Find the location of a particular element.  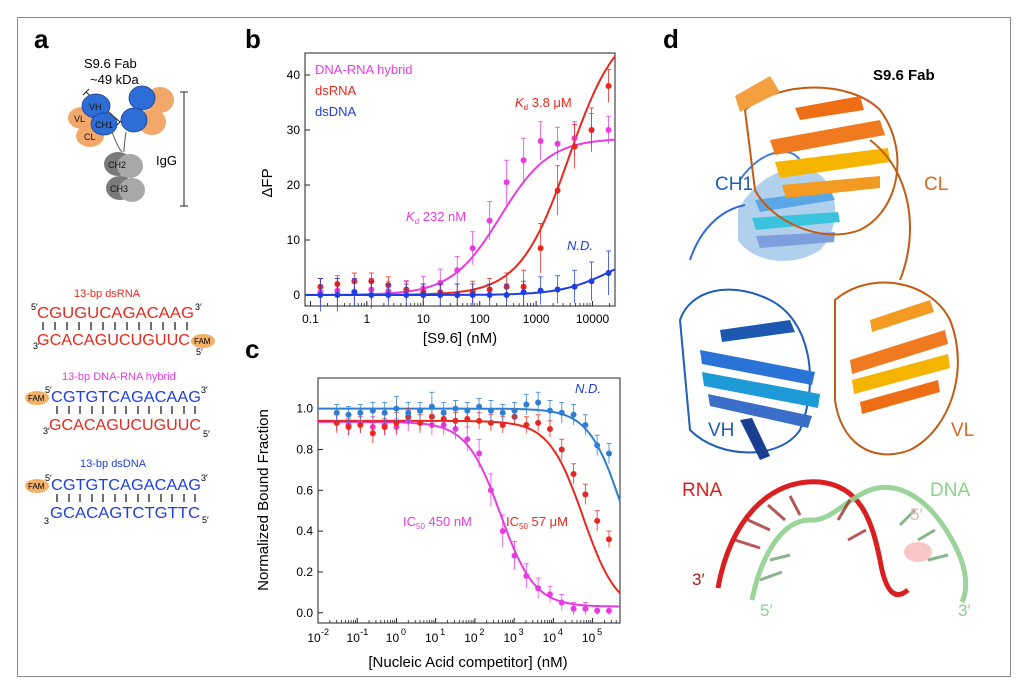

x-tick-exponent: -1 is located at coordinates (364, 632).